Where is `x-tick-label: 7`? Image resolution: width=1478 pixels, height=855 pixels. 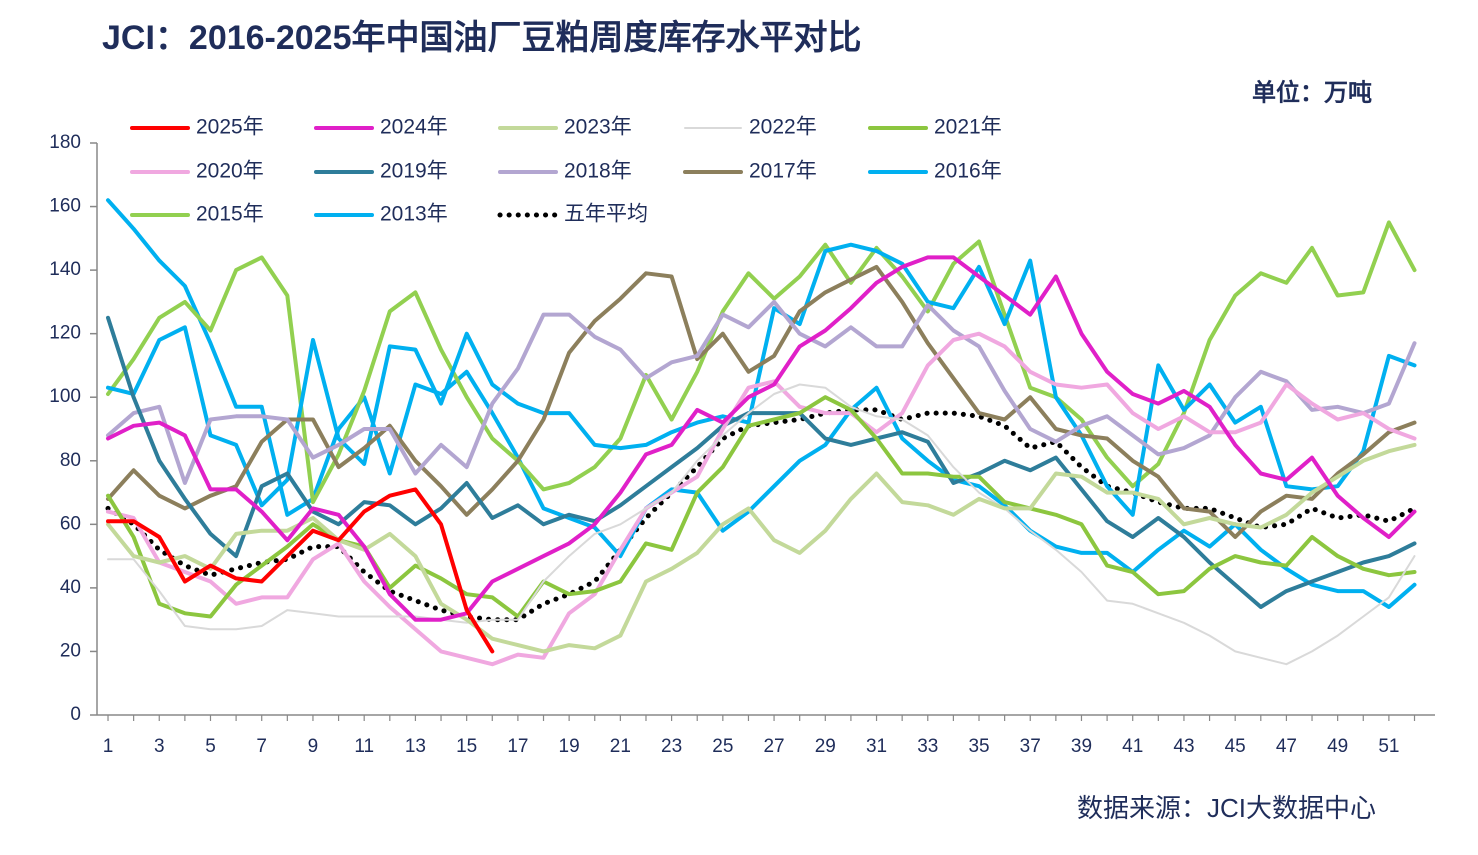 x-tick-label: 7 is located at coordinates (261, 746).